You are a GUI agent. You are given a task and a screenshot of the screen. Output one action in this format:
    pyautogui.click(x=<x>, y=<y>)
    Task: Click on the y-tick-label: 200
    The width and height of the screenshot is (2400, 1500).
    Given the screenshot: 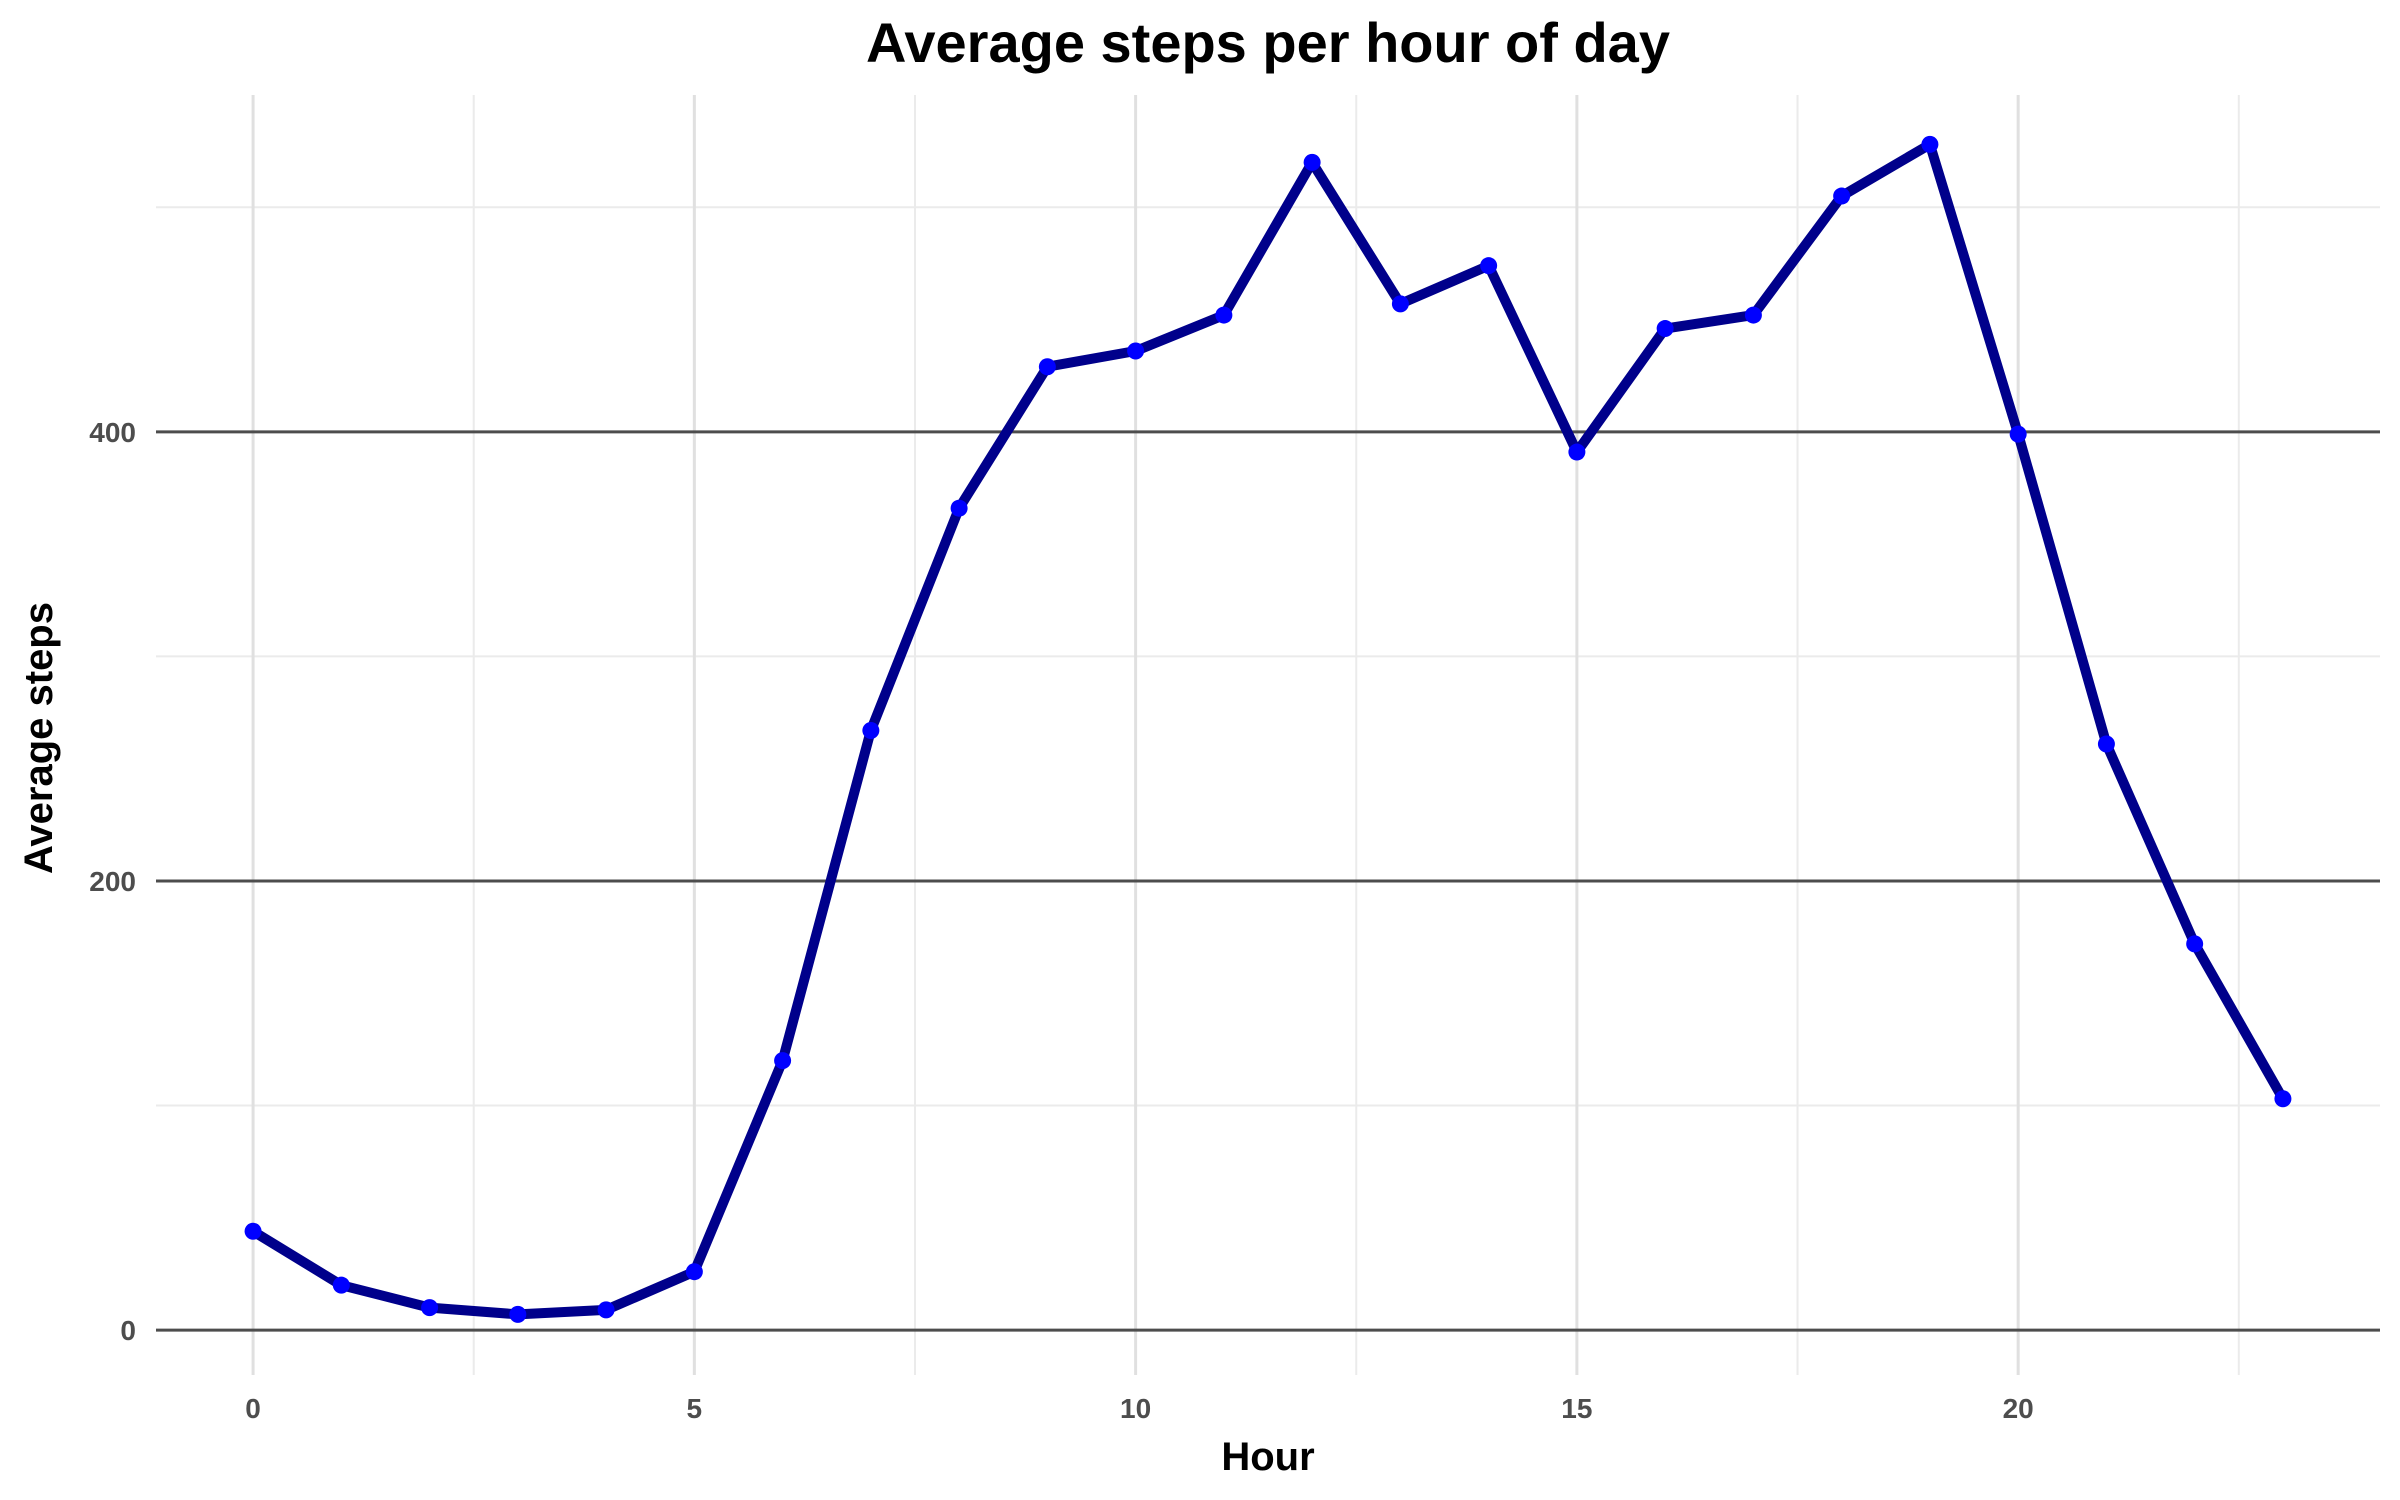 What is the action you would take?
    pyautogui.click(x=112, y=881)
    